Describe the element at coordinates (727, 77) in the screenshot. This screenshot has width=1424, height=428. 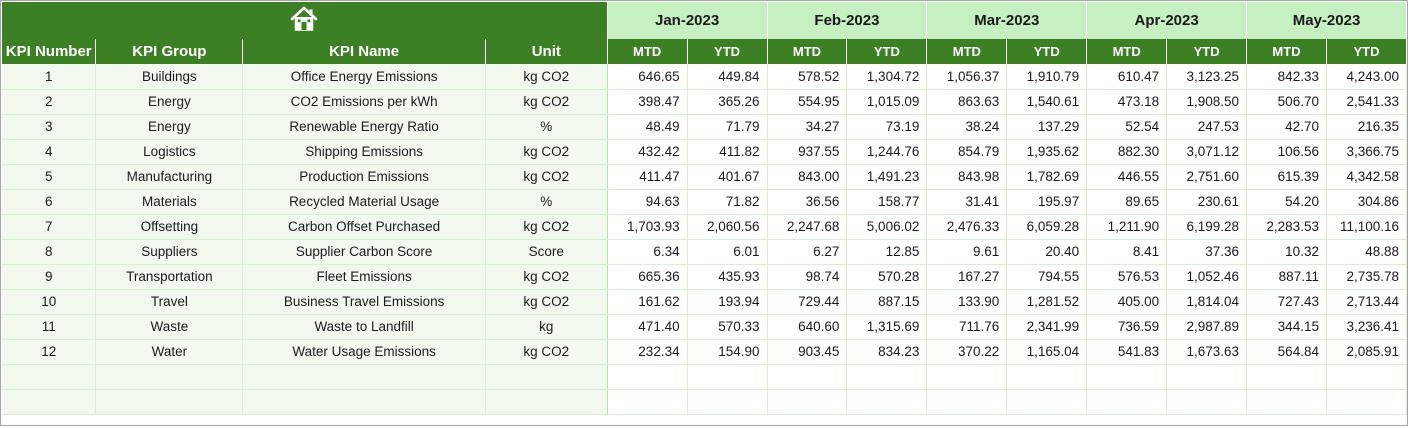
I see `ytd-value-cell: 449.84` at that location.